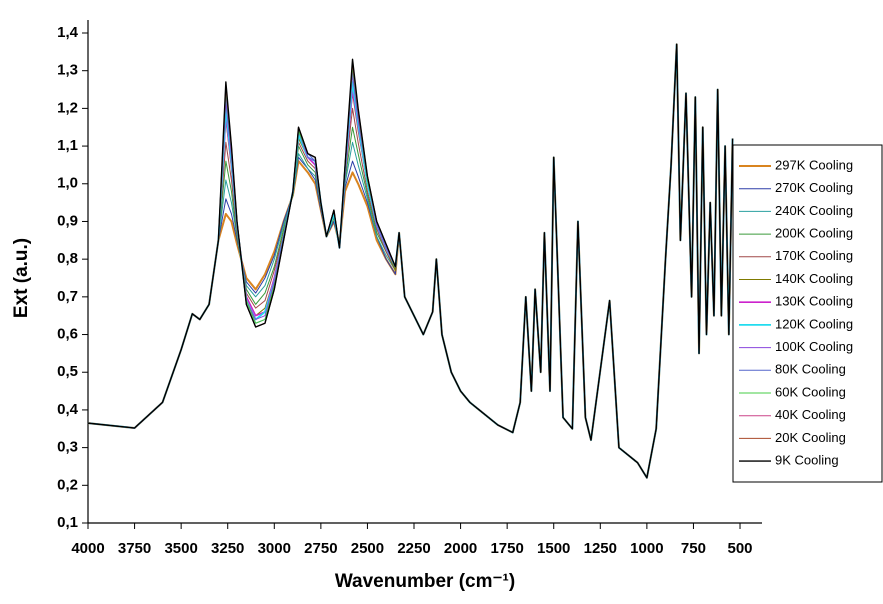 This screenshot has height=604, width=883. What do you see at coordinates (814, 301) in the screenshot?
I see `legend-label: 130K Cooling` at bounding box center [814, 301].